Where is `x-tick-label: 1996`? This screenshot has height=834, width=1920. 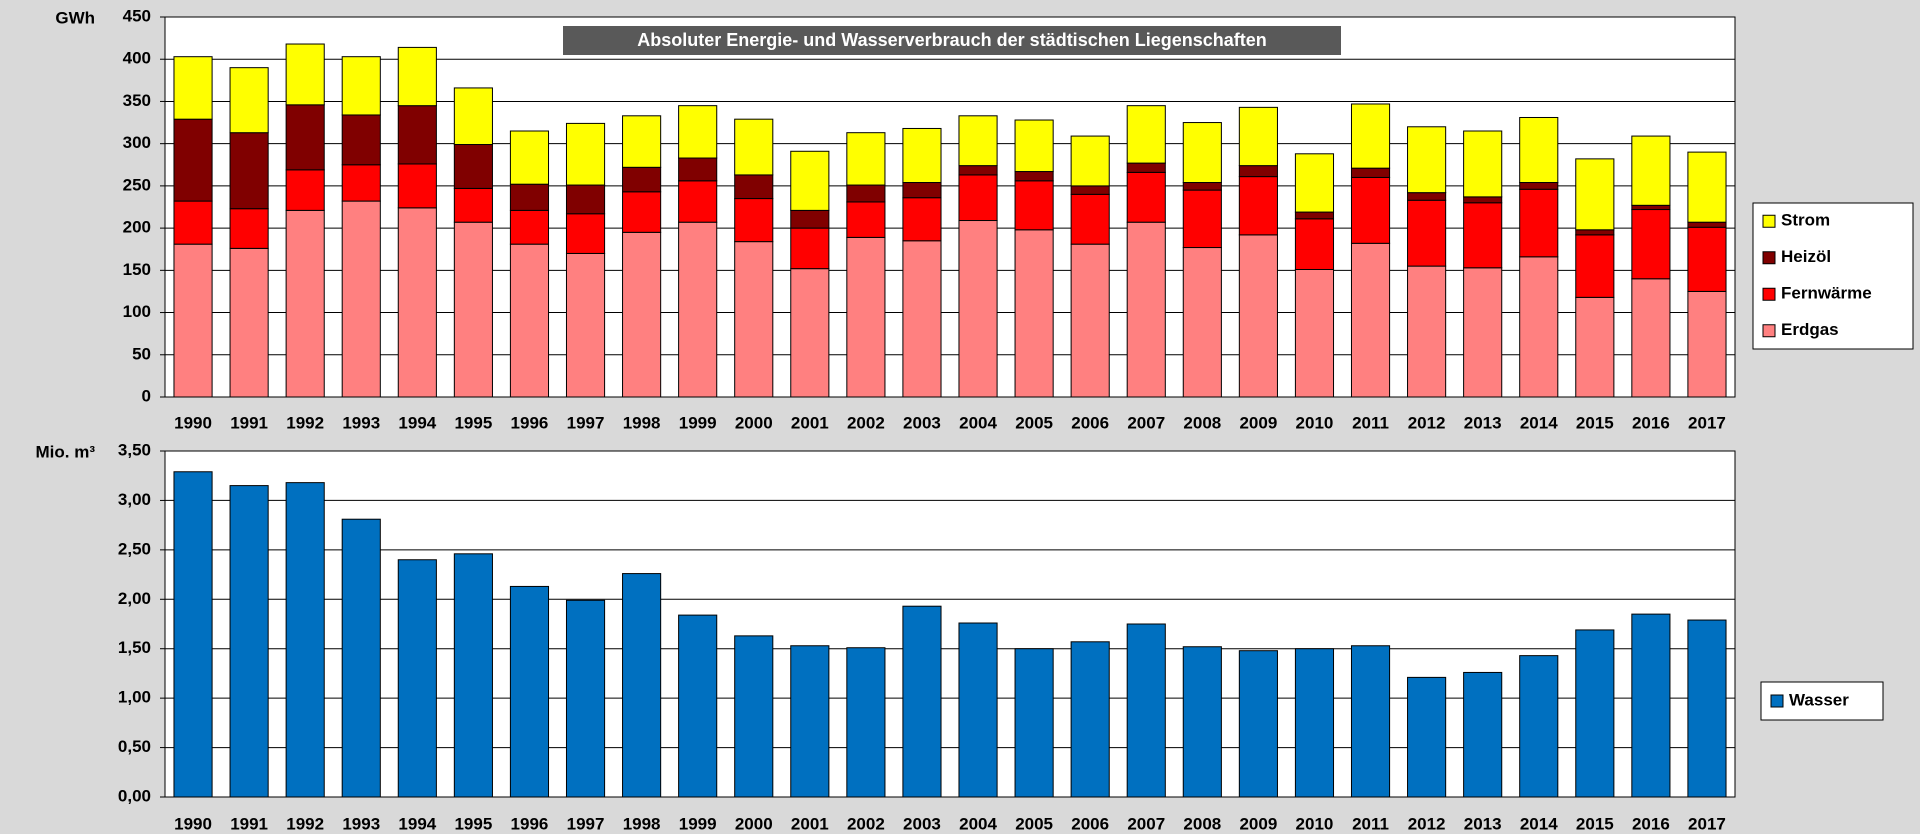 x-tick-label: 1996 is located at coordinates (530, 823).